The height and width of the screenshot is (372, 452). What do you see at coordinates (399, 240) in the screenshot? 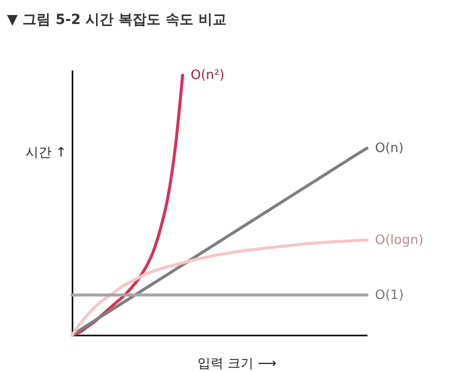
I see `series-label: O(logn)` at bounding box center [399, 240].